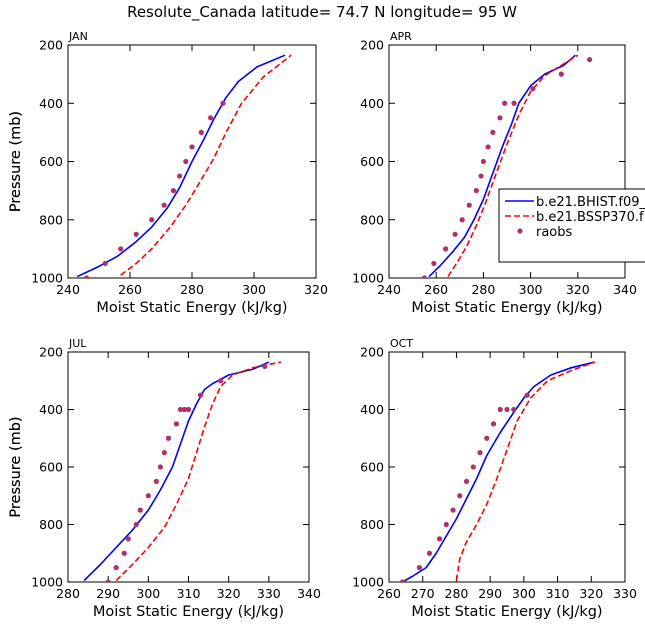  Describe the element at coordinates (269, 593) in the screenshot. I see `x-tick-label: 330` at that location.